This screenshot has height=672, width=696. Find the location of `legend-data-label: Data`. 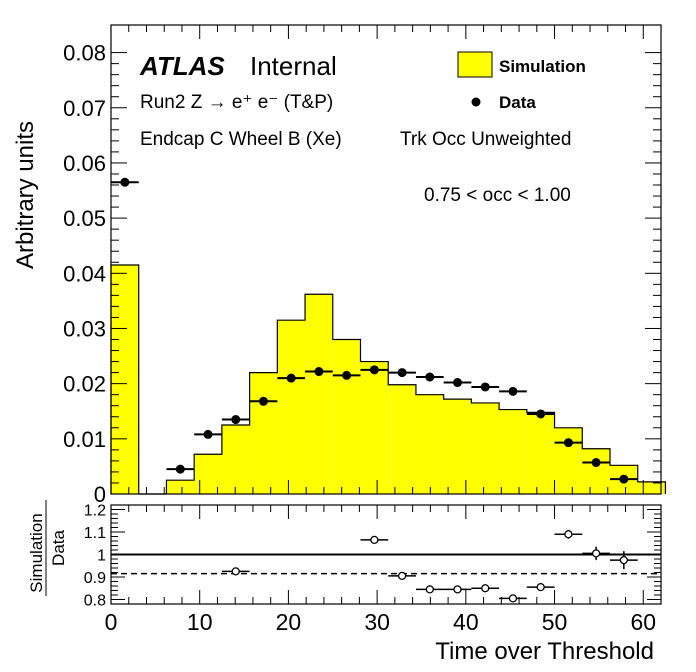

legend-data-label: Data is located at coordinates (517, 102).